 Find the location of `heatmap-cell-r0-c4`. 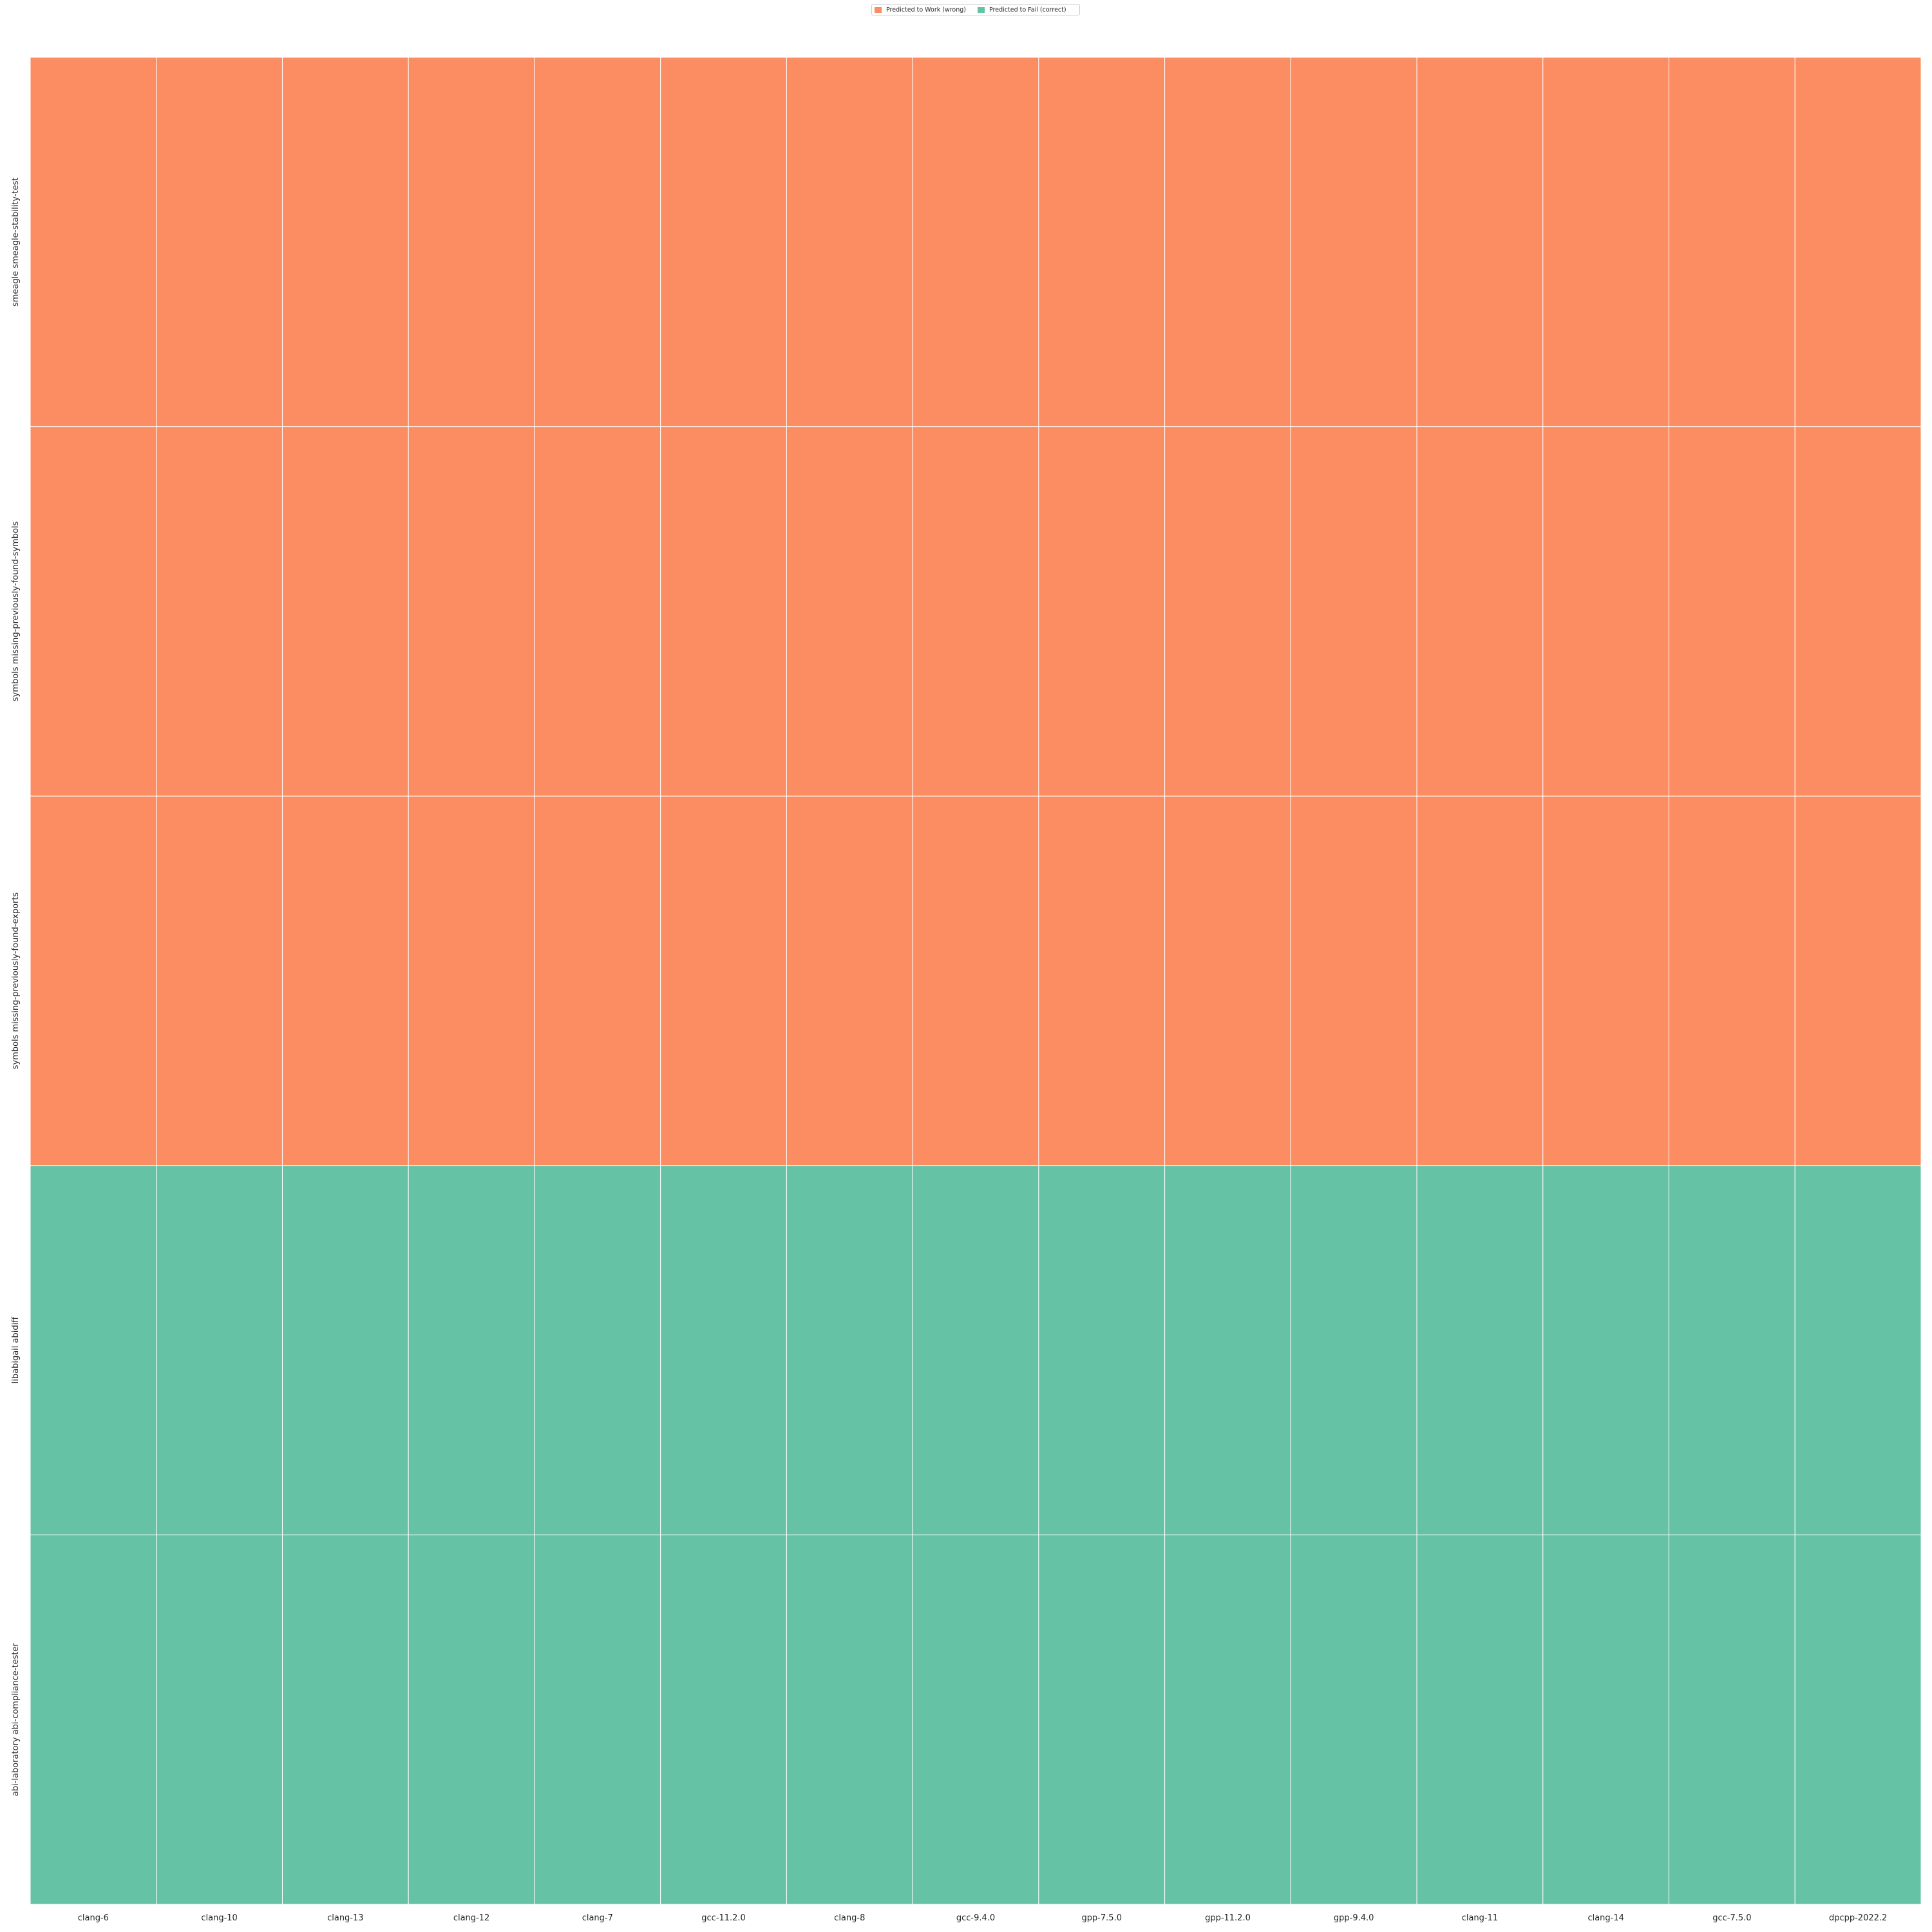

heatmap-cell-r0-c4 is located at coordinates (597, 242).